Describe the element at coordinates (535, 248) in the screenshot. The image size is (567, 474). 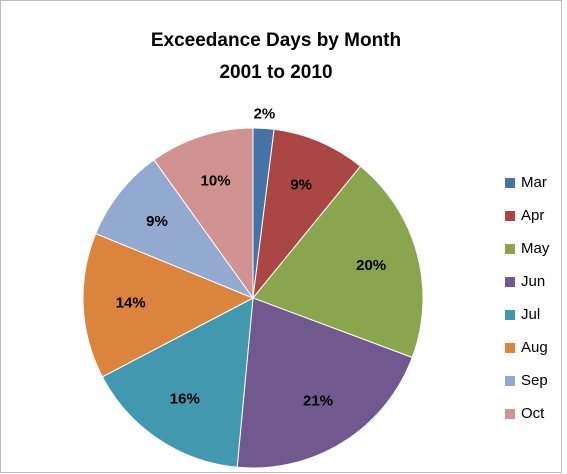
I see `legend-label: May` at that location.